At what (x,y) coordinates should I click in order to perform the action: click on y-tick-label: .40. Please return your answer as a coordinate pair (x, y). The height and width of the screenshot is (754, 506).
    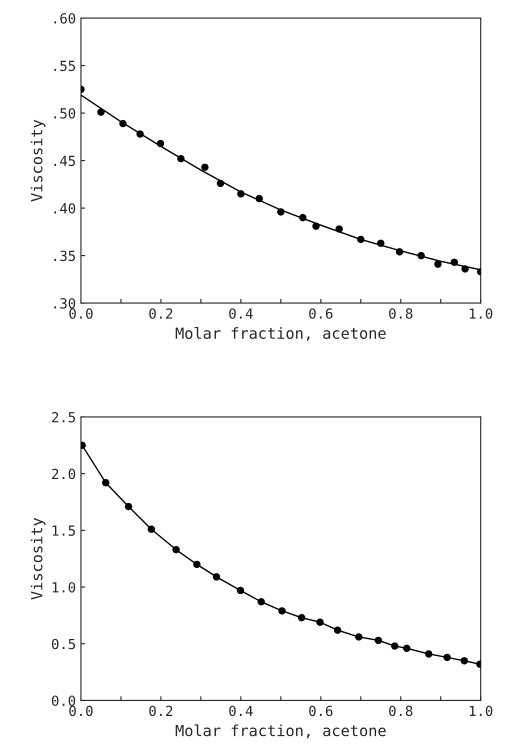
    Looking at the image, I should click on (65, 208).